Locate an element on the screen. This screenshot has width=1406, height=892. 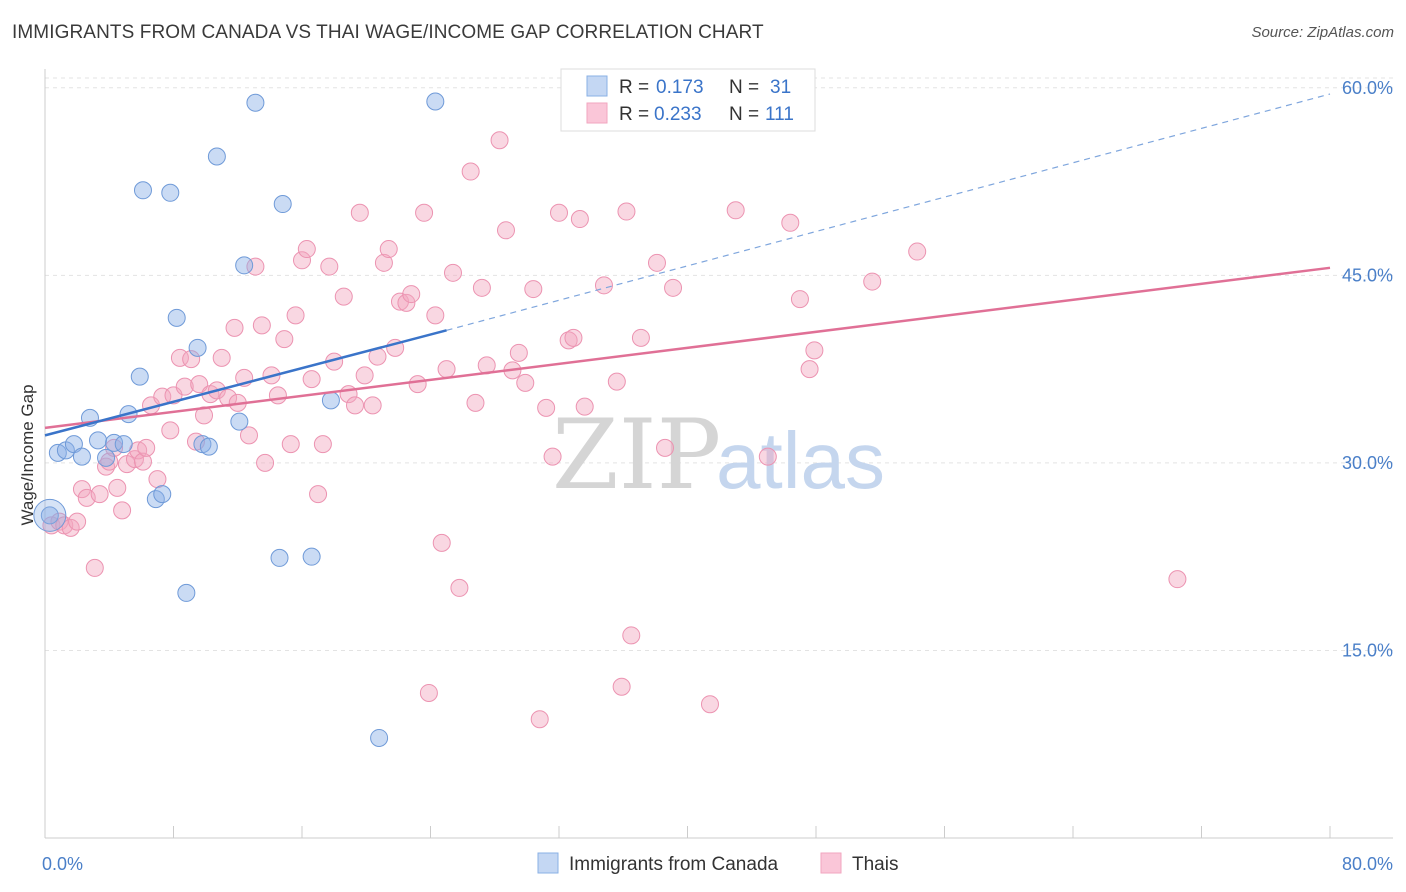
canada-trend-line is located at coordinates (245, 383).